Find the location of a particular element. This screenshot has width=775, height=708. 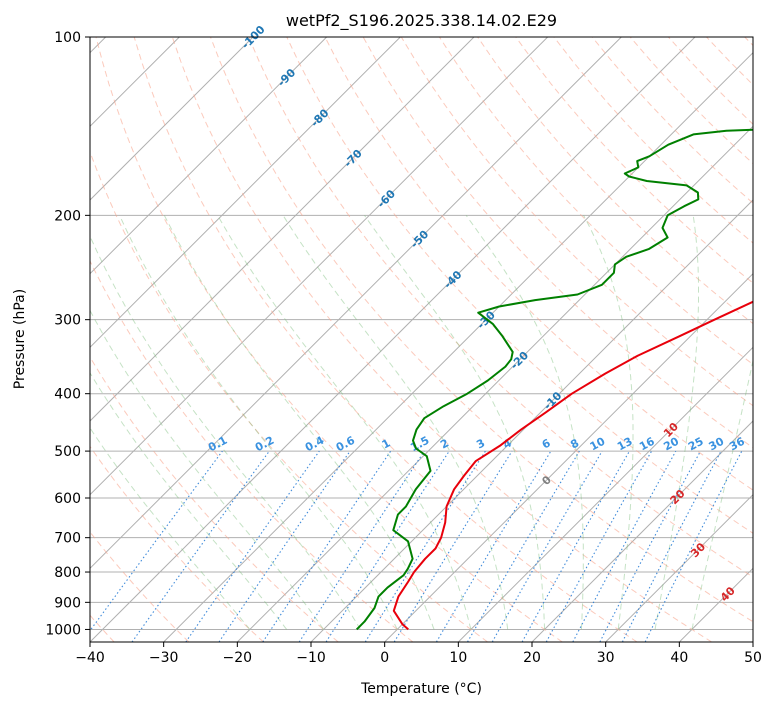

y-axis-label: Pressure (hPa) is located at coordinates (20, 339).